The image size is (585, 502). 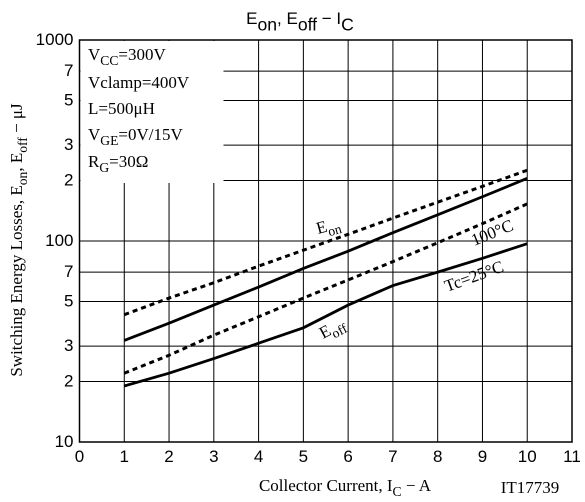 I want to click on annotation: Vclamp=400V, so click(x=139, y=82).